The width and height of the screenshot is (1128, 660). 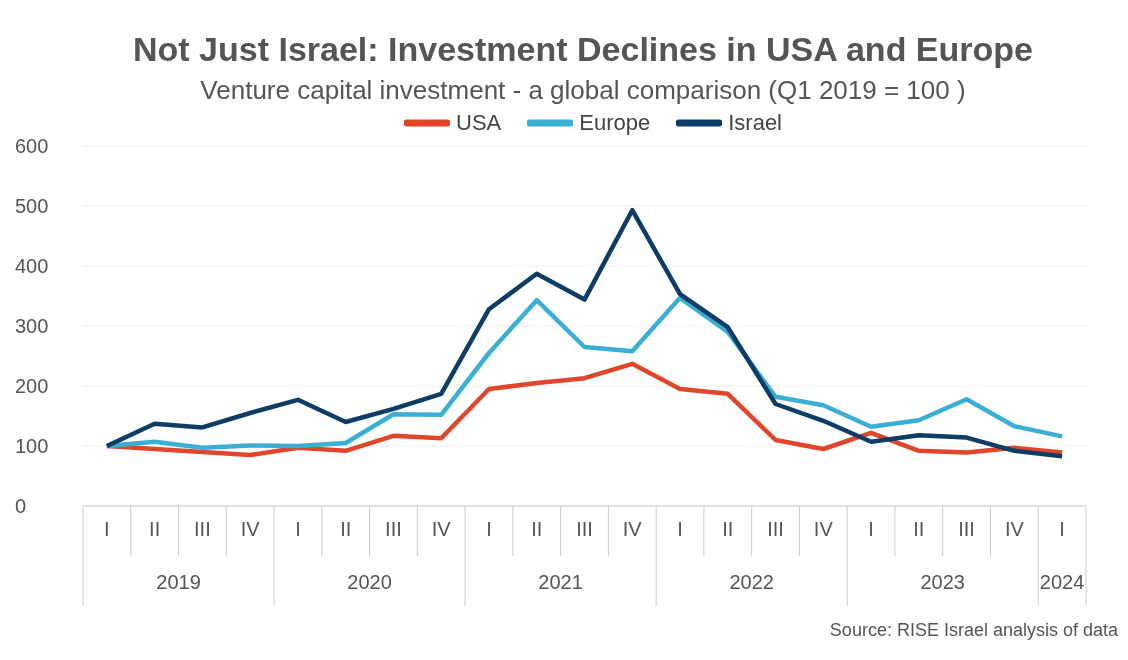 What do you see at coordinates (32, 206) in the screenshot?
I see `y-tick-label: 500` at bounding box center [32, 206].